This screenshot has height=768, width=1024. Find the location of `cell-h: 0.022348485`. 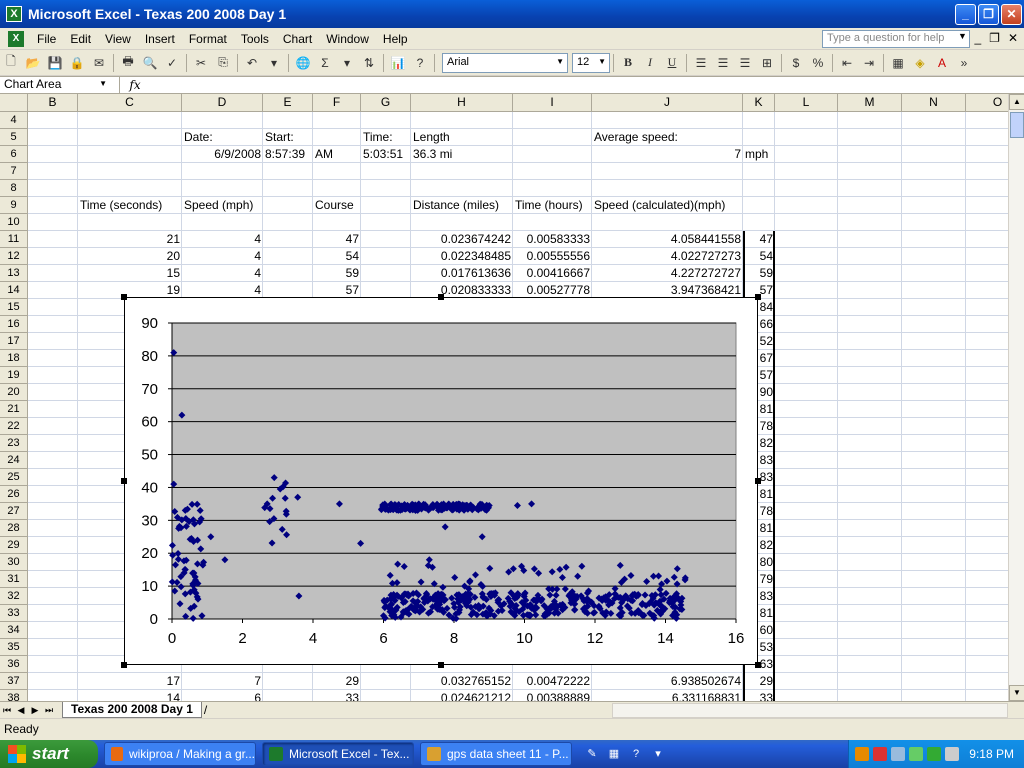

cell-h: 0.022348485 is located at coordinates (475, 256).